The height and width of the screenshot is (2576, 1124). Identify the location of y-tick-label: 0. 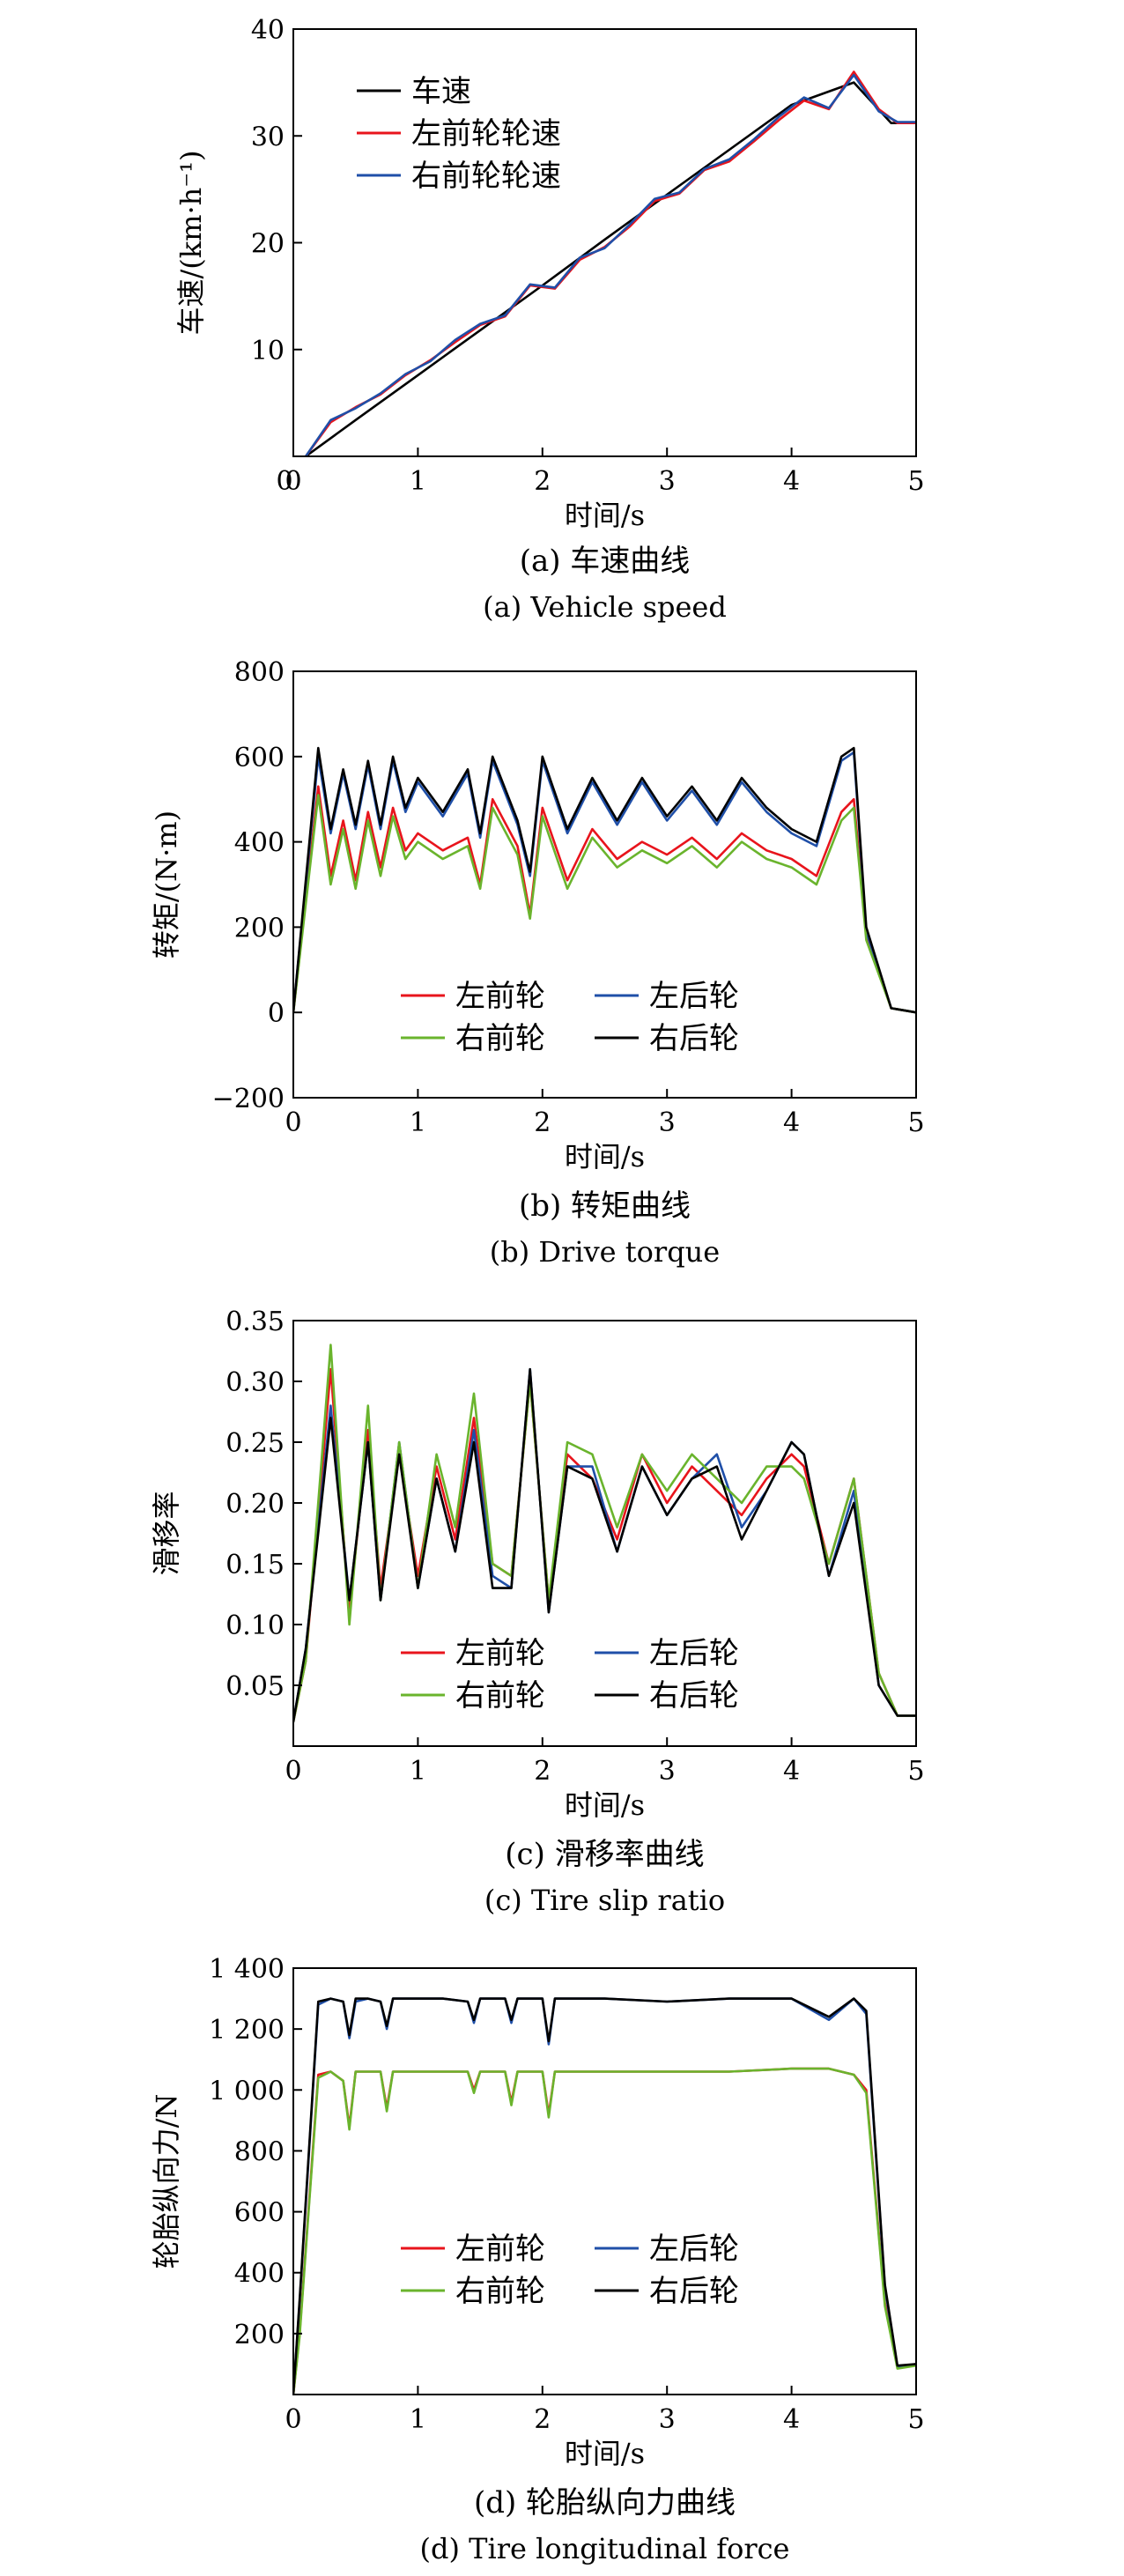
(277, 1014).